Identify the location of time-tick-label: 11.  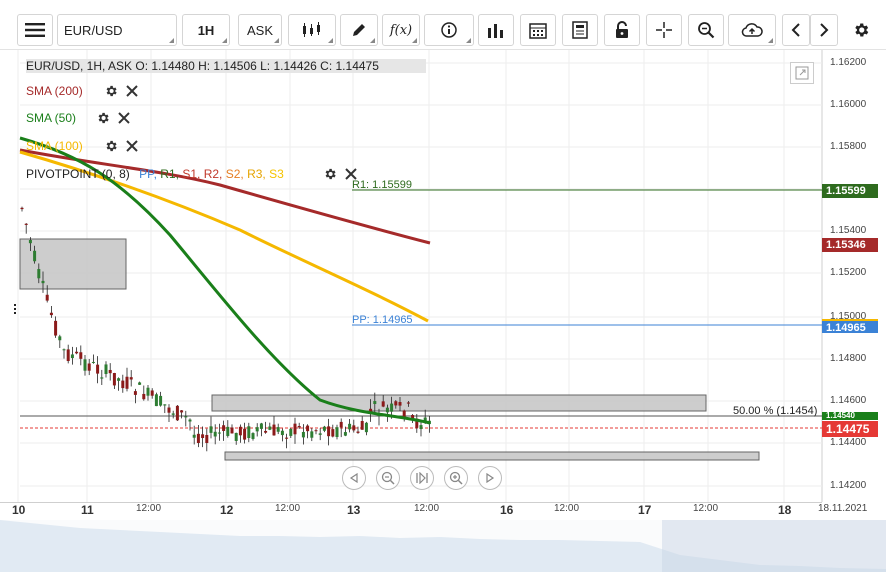
(87, 510).